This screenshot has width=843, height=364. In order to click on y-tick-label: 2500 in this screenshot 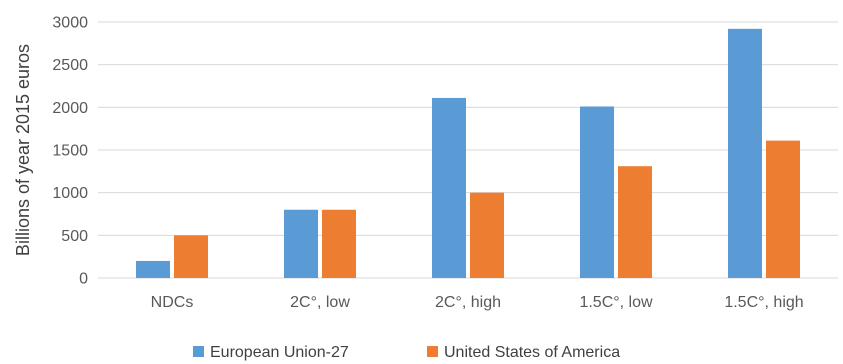, I will do `click(70, 65)`.